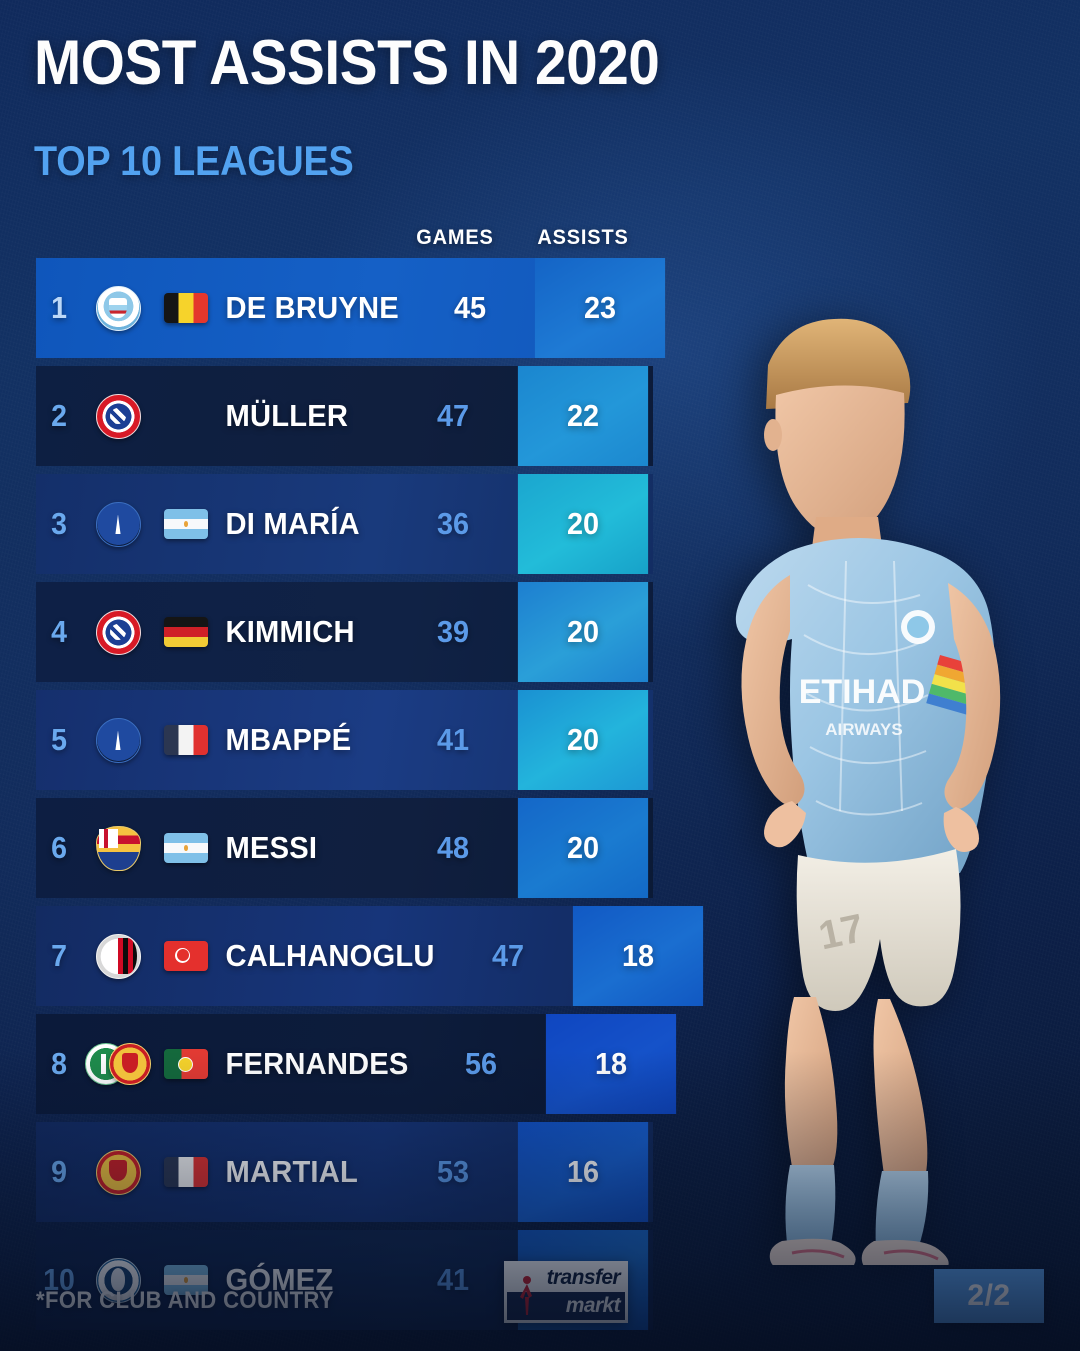  Describe the element at coordinates (566, 1292) in the screenshot. I see `transfermarkt-logo: transfer markt` at that location.